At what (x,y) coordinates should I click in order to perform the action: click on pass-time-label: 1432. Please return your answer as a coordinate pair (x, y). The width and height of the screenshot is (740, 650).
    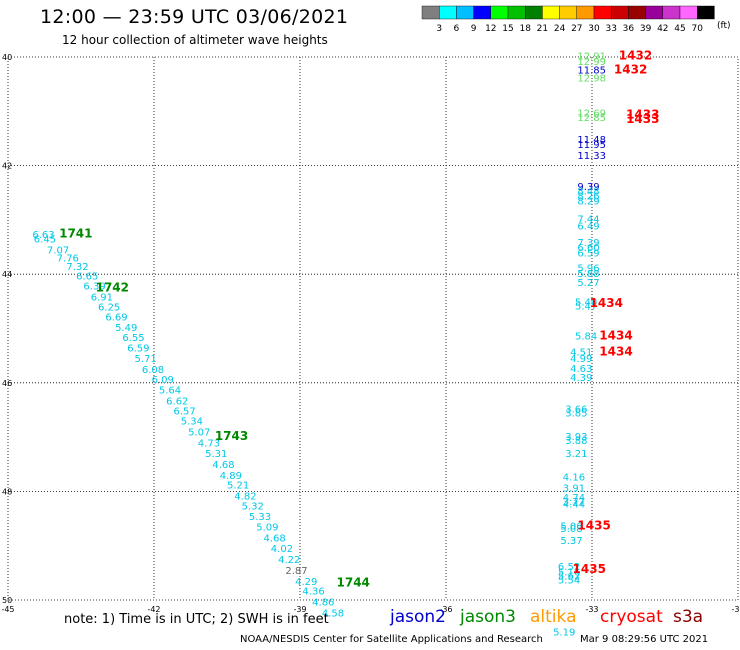
    Looking at the image, I should click on (630, 69).